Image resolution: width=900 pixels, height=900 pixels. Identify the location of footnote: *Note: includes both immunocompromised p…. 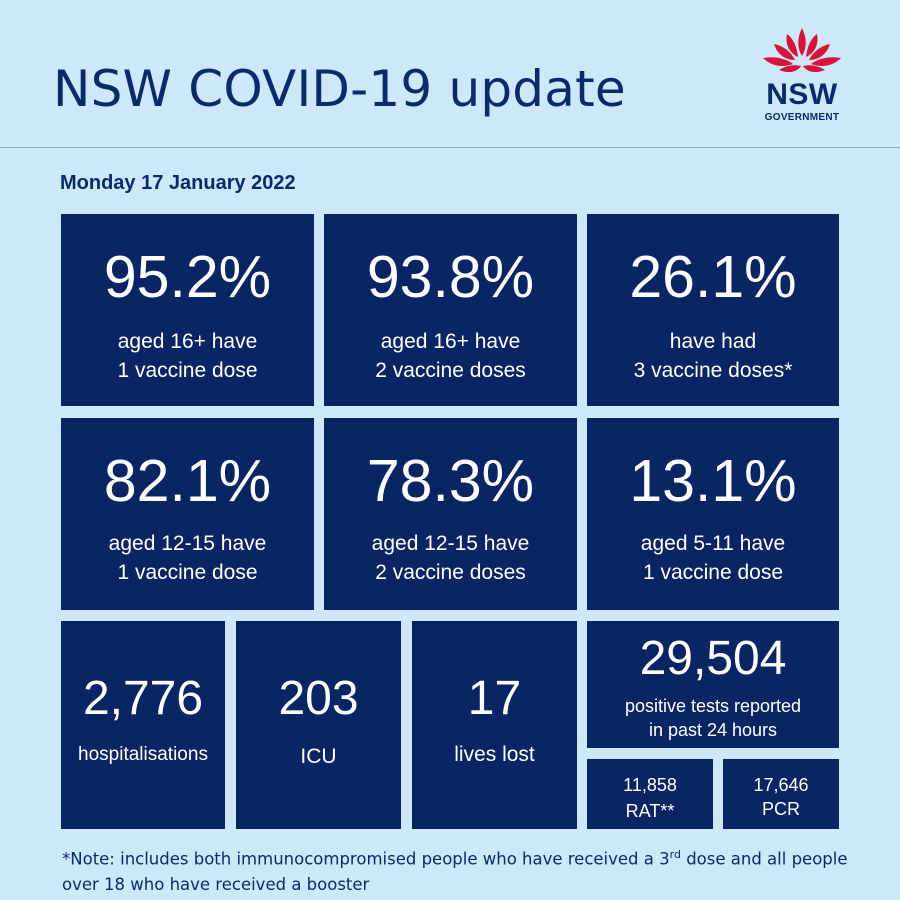
(457, 869).